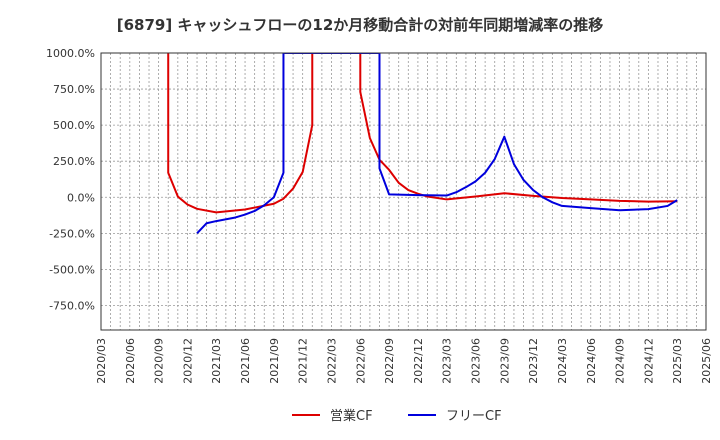  Describe the element at coordinates (389, 361) in the screenshot. I see `x-tick-label: 2022/09` at that location.